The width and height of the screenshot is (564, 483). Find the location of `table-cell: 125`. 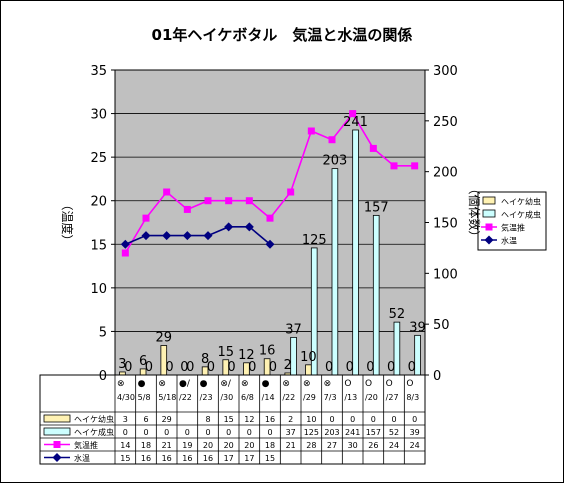

table-cell: 125 is located at coordinates (311, 432).